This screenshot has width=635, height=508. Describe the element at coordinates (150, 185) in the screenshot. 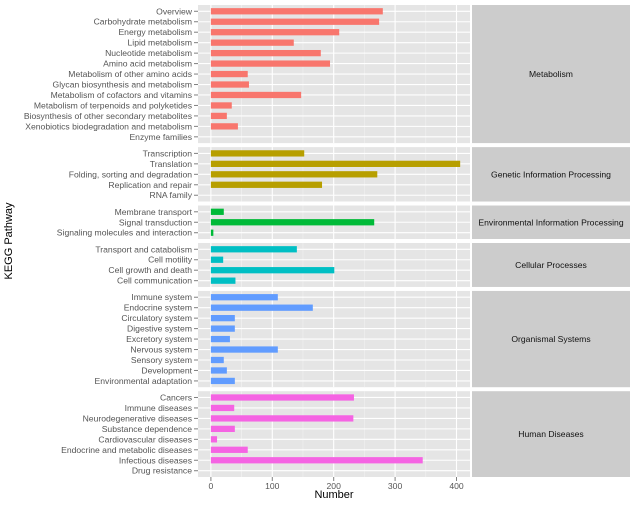

I see `y-tick-label: Replication and repair` at that location.